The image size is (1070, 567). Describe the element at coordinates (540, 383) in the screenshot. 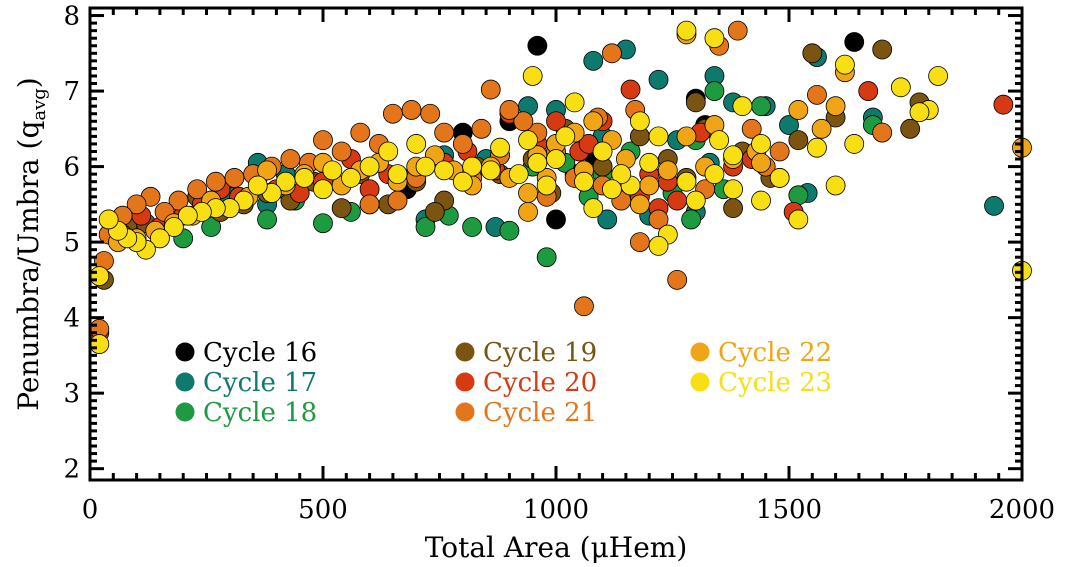

I see `legend-label-cycle-20: Cycle 20` at that location.